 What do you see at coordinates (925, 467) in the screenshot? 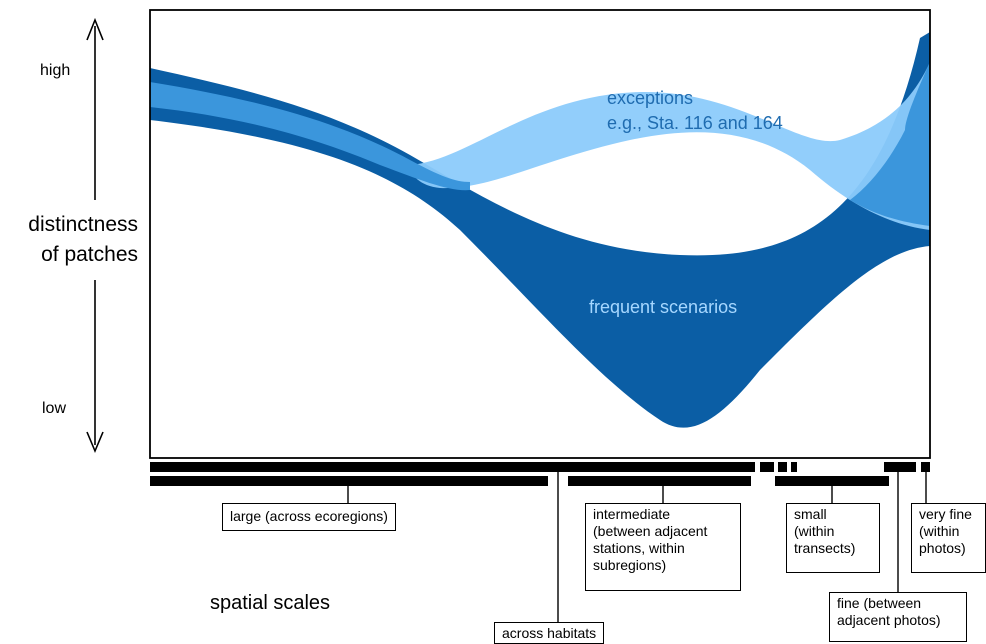
I see `bar-very-fine` at bounding box center [925, 467].